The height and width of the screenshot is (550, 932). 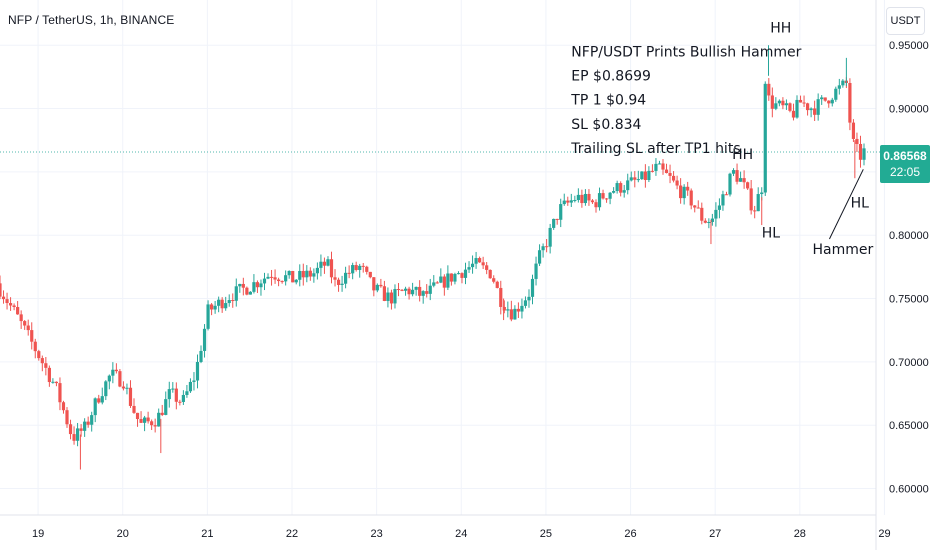 I want to click on chart-annotation: Trailing SL after TP1 hits, so click(x=655, y=149).